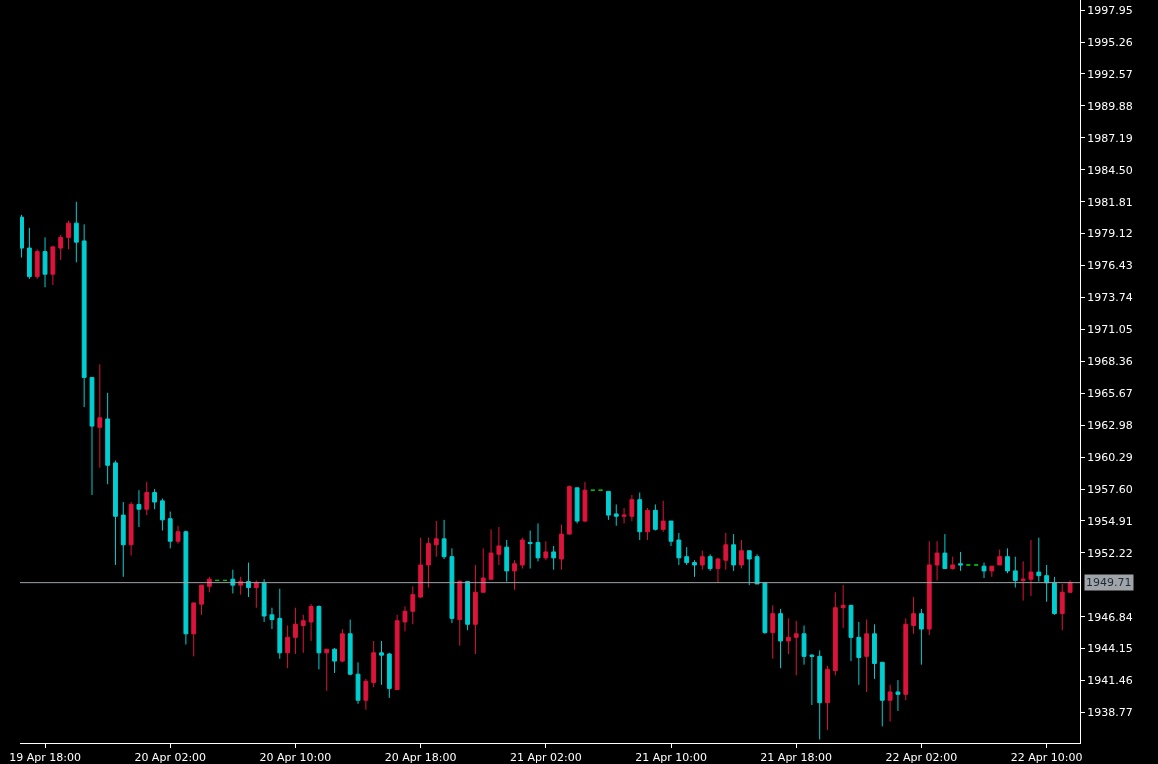  What do you see at coordinates (1110, 74) in the screenshot?
I see `y-tick-label: 1992.57` at bounding box center [1110, 74].